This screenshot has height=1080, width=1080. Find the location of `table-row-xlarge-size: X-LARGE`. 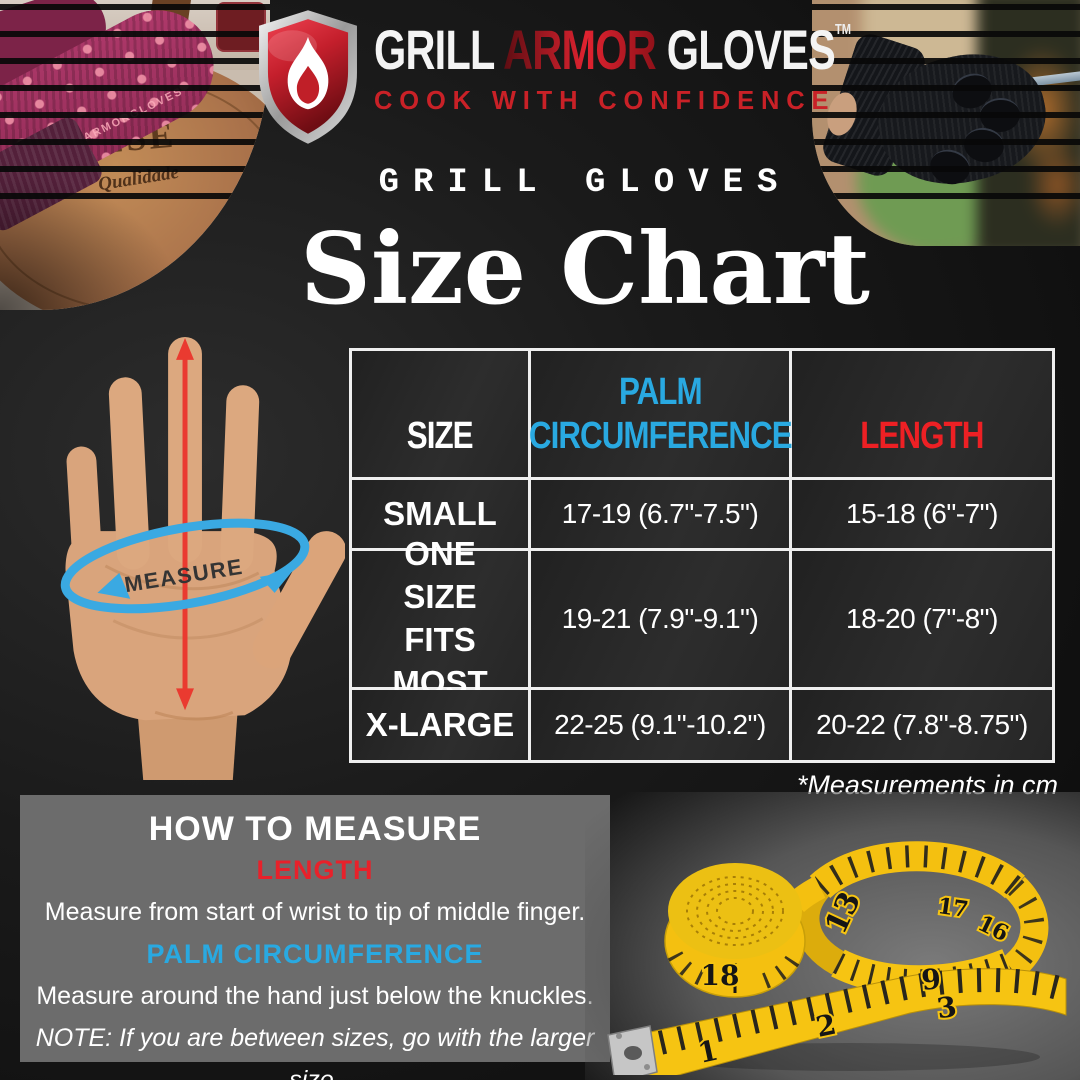

table-row-xlarge-size: X-LARGE is located at coordinates (440, 725).